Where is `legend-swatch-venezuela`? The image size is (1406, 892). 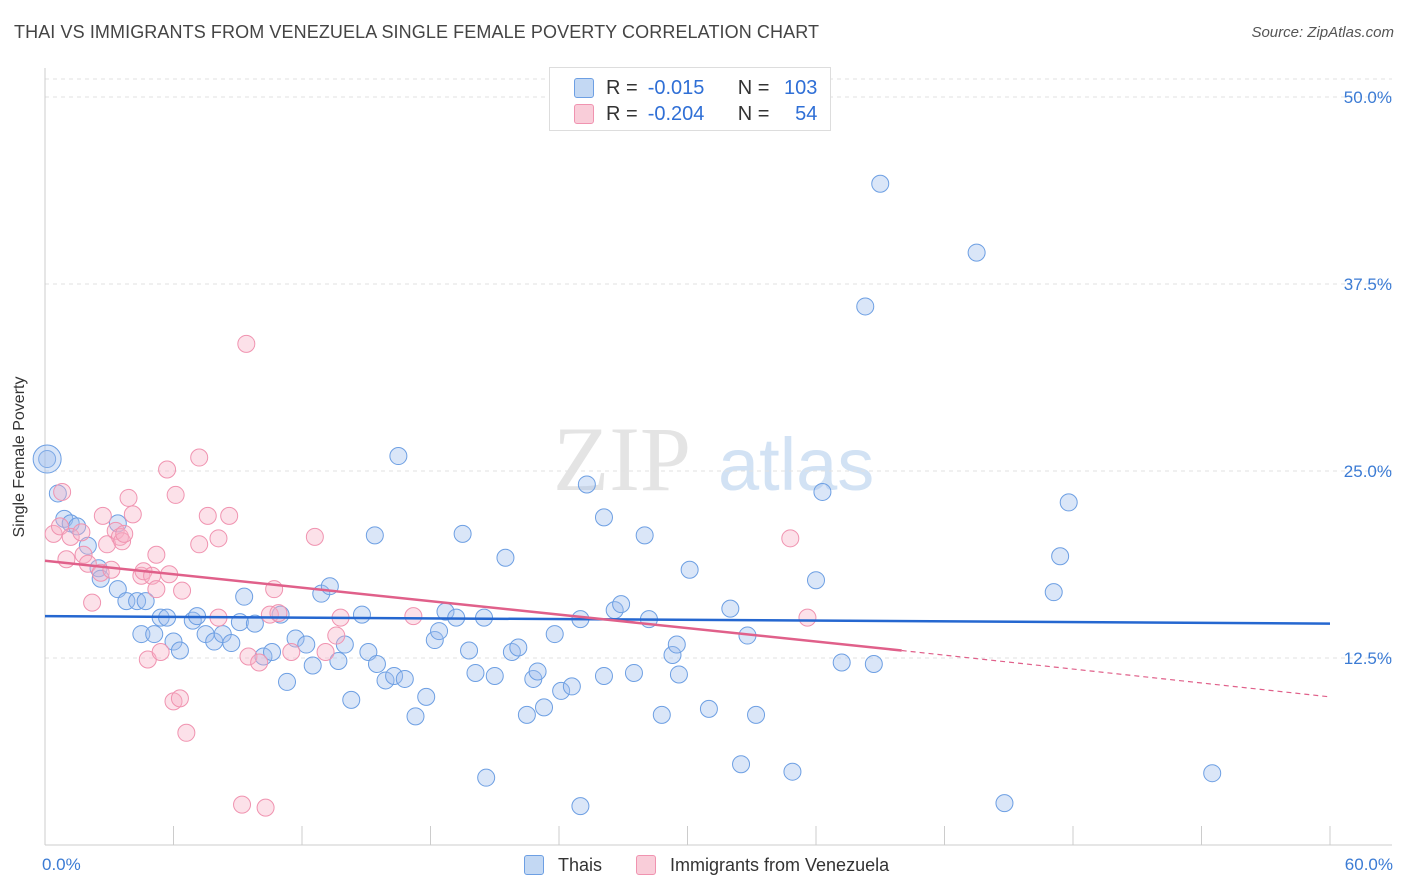 legend-swatch-venezuela is located at coordinates (584, 114).